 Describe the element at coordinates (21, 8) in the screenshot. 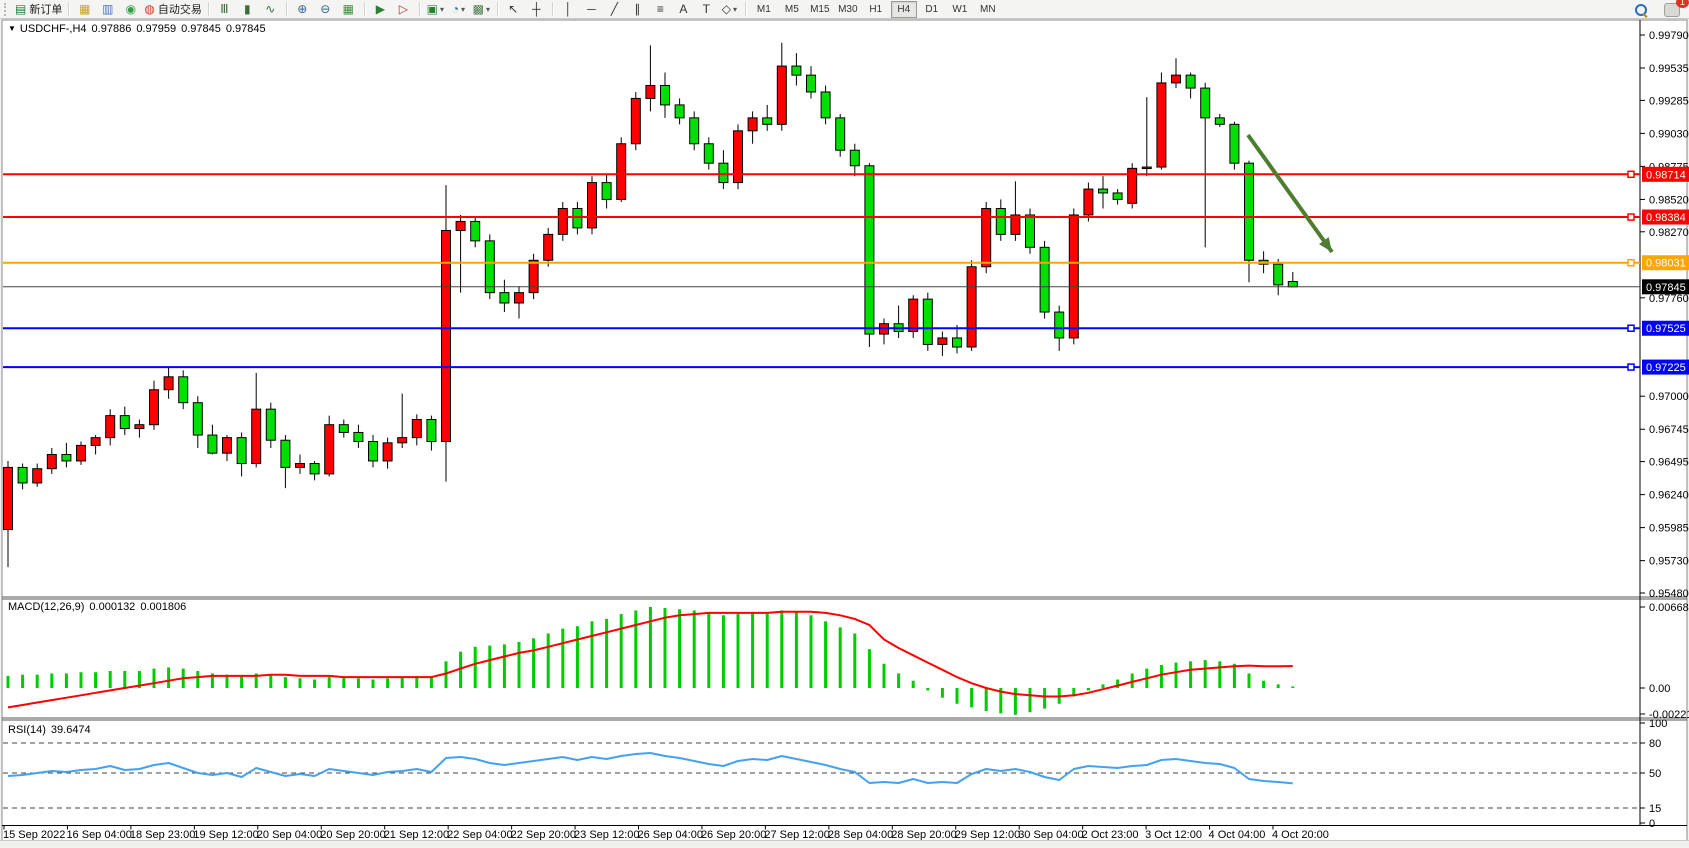

I see `new-order-button: ▤` at that location.